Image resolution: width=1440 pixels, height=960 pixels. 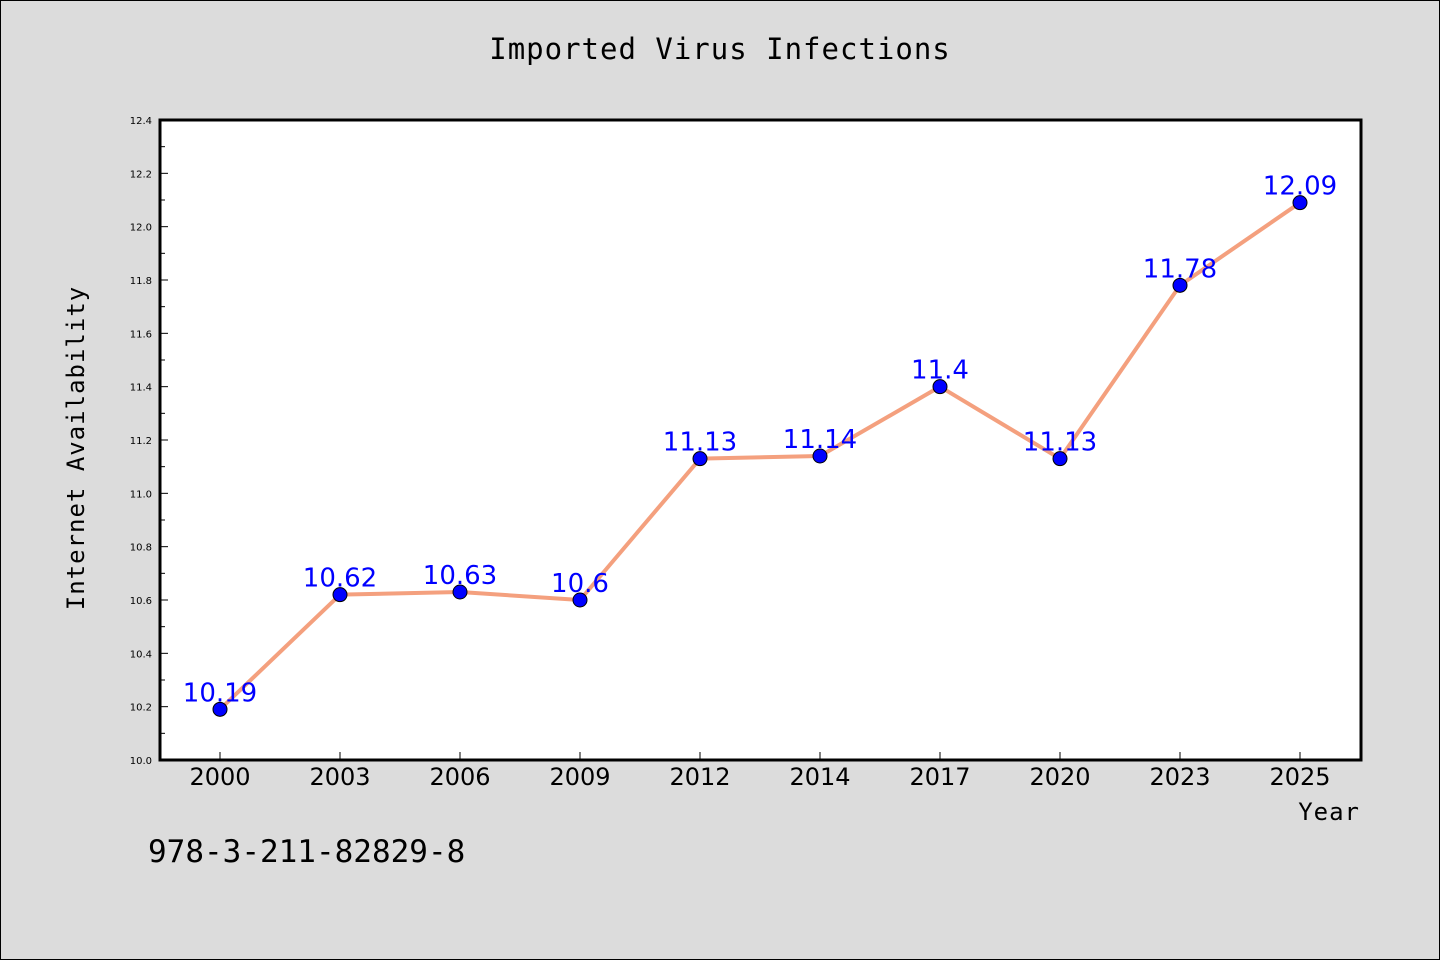 I want to click on y-tick-label: 10.4, so click(x=141, y=654).